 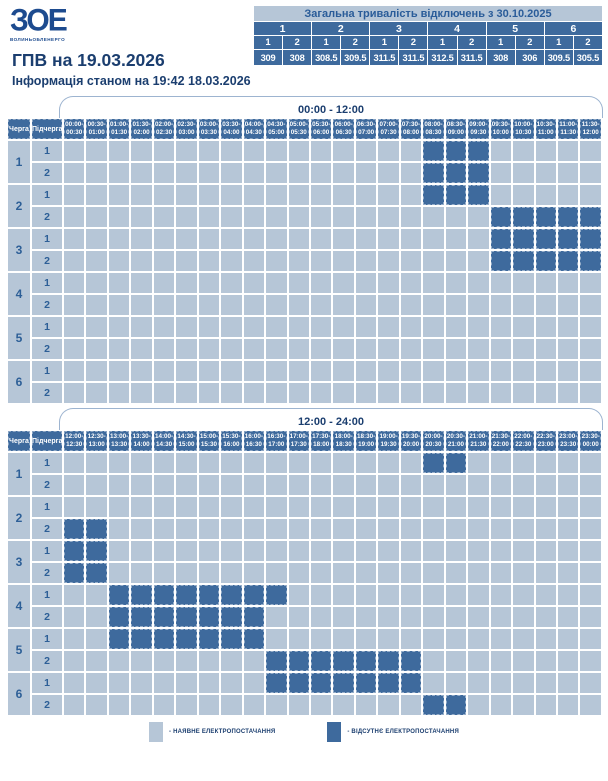 What do you see at coordinates (209, 441) in the screenshot?
I see `time-slot-header: 15:00- 15:30` at bounding box center [209, 441].